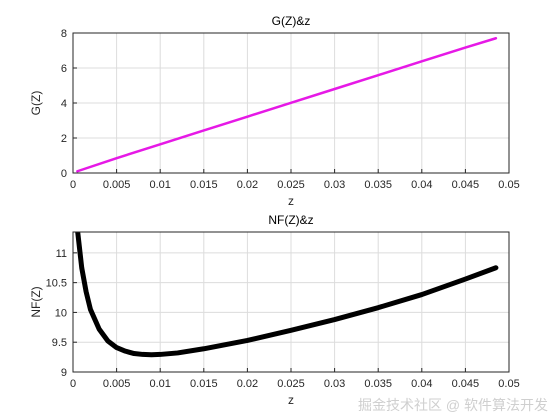 This screenshot has height=420, width=560. Describe the element at coordinates (64, 104) in the screenshot. I see `y-tick-label: 4` at that location.